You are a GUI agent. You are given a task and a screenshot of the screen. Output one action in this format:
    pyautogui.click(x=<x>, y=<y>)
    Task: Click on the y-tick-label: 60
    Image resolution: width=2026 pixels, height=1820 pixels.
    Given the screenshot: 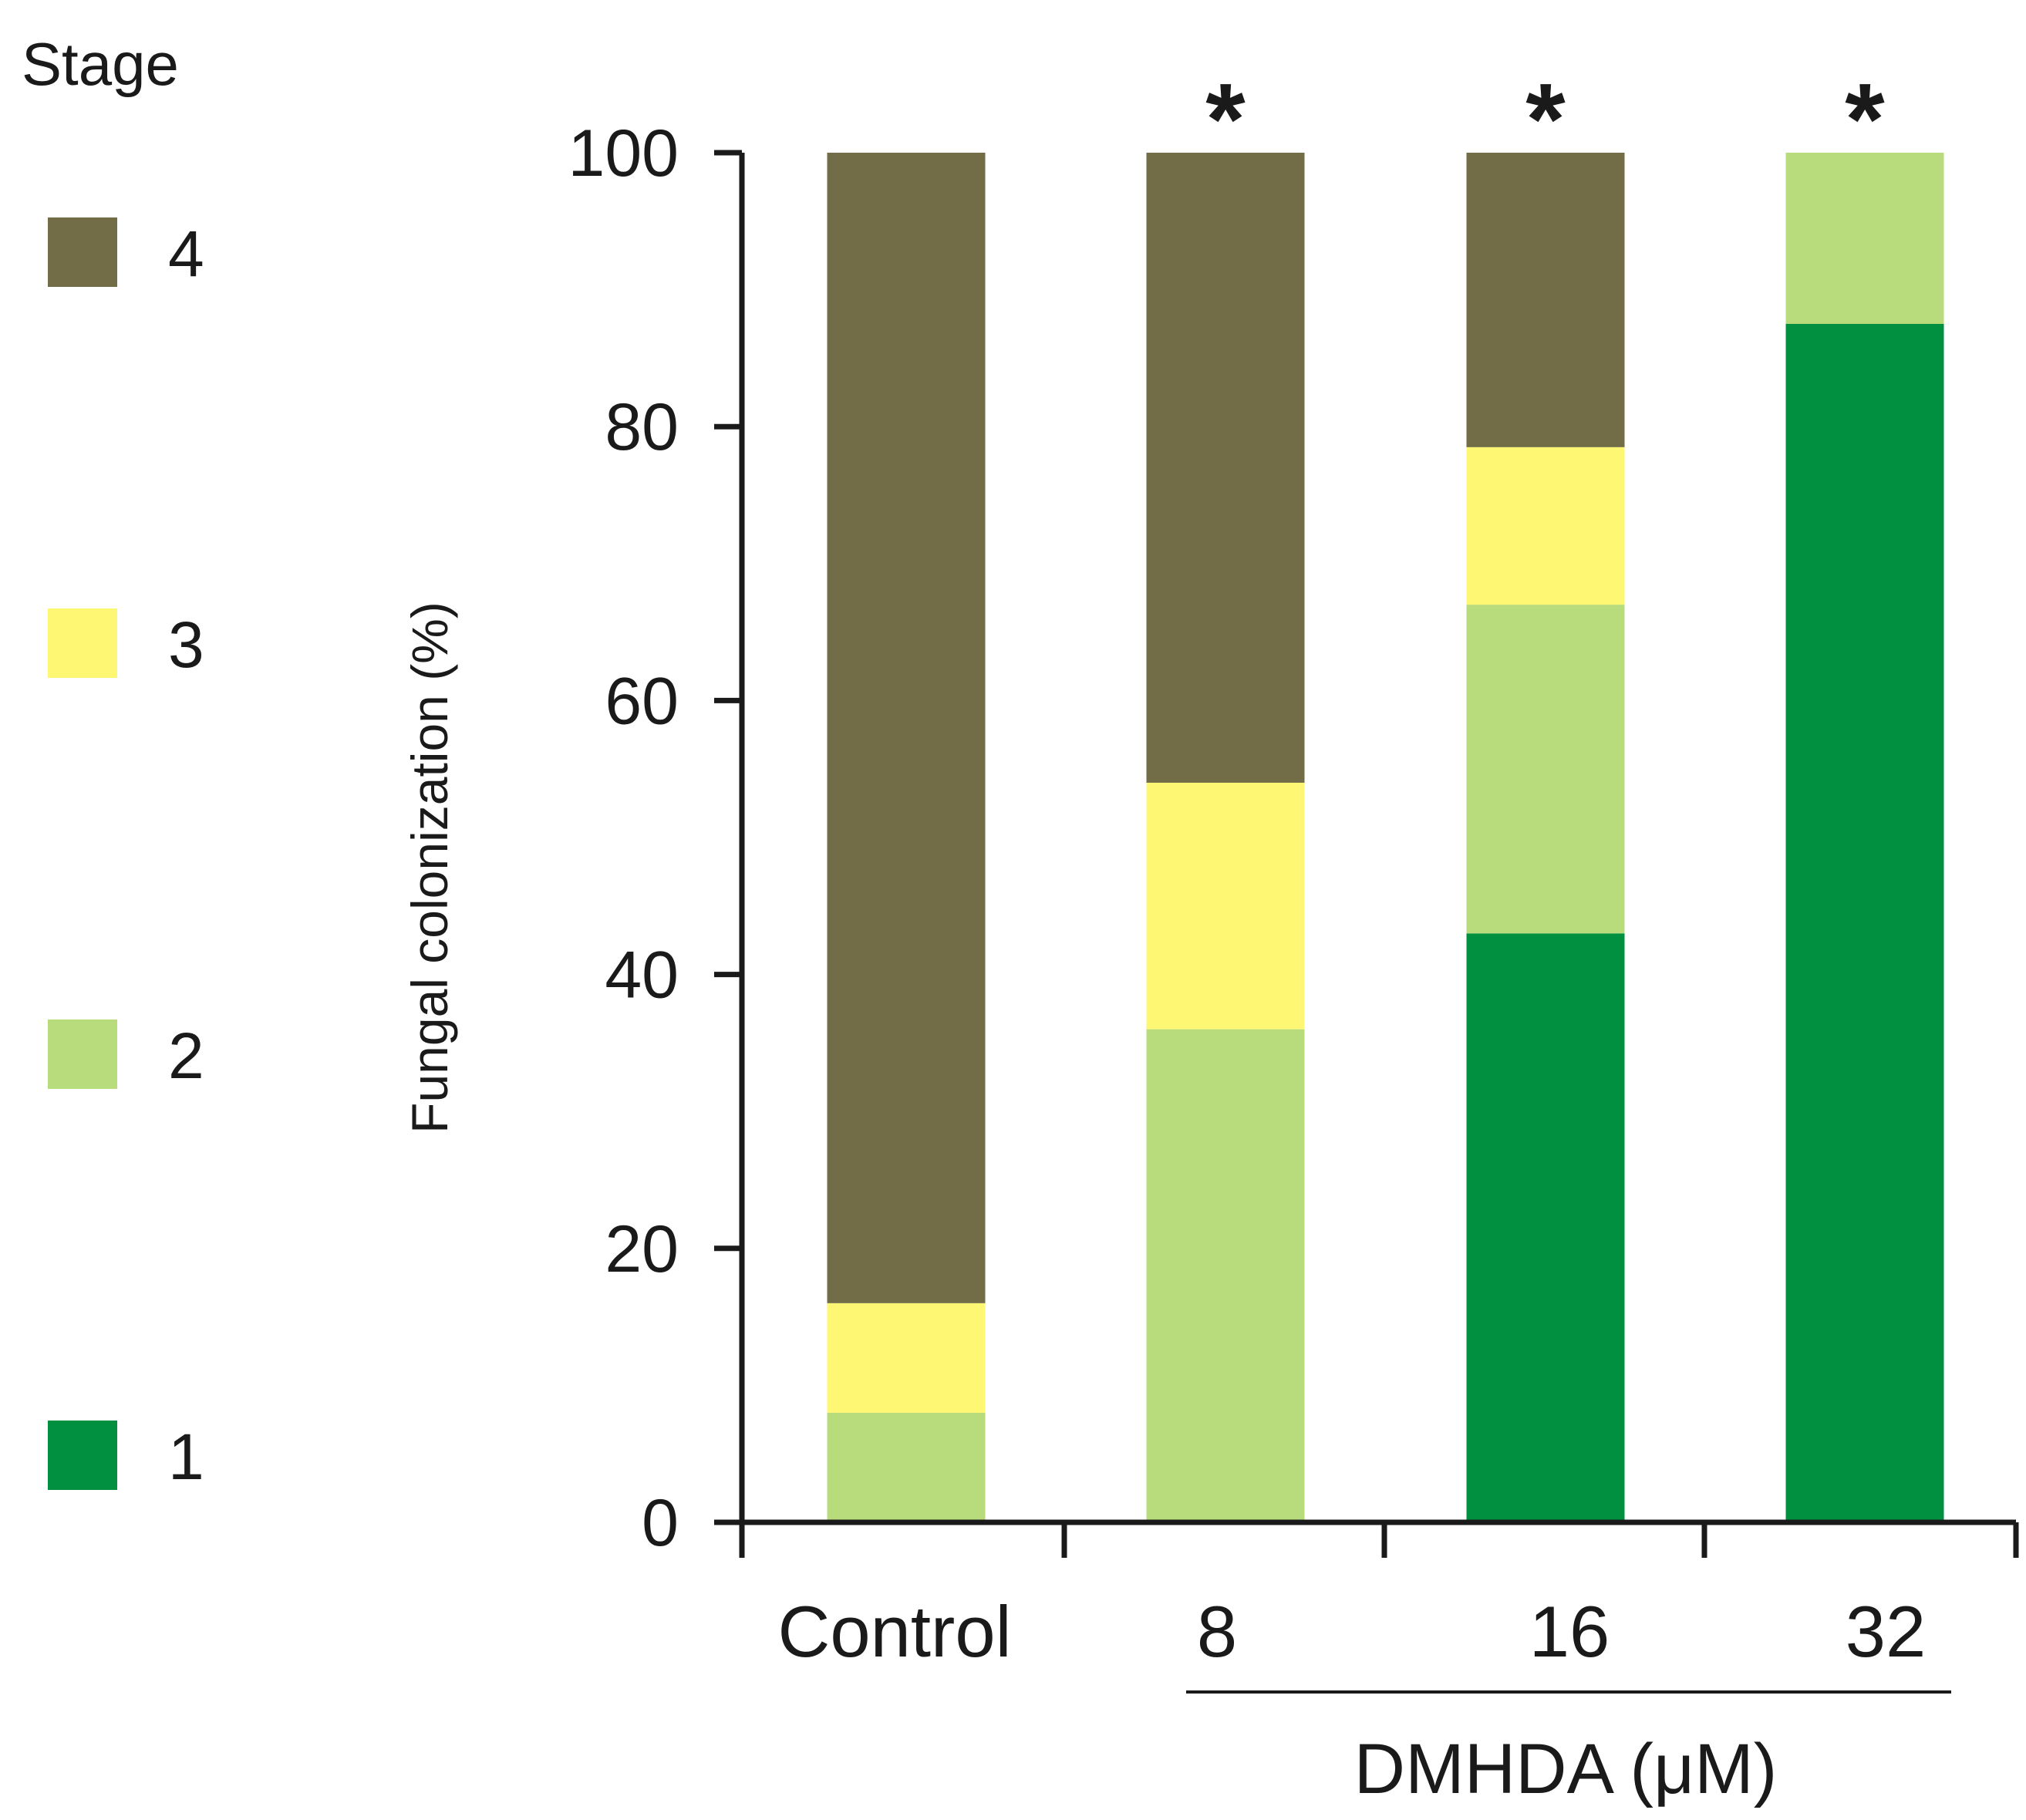 What is the action you would take?
    pyautogui.click(x=642, y=701)
    